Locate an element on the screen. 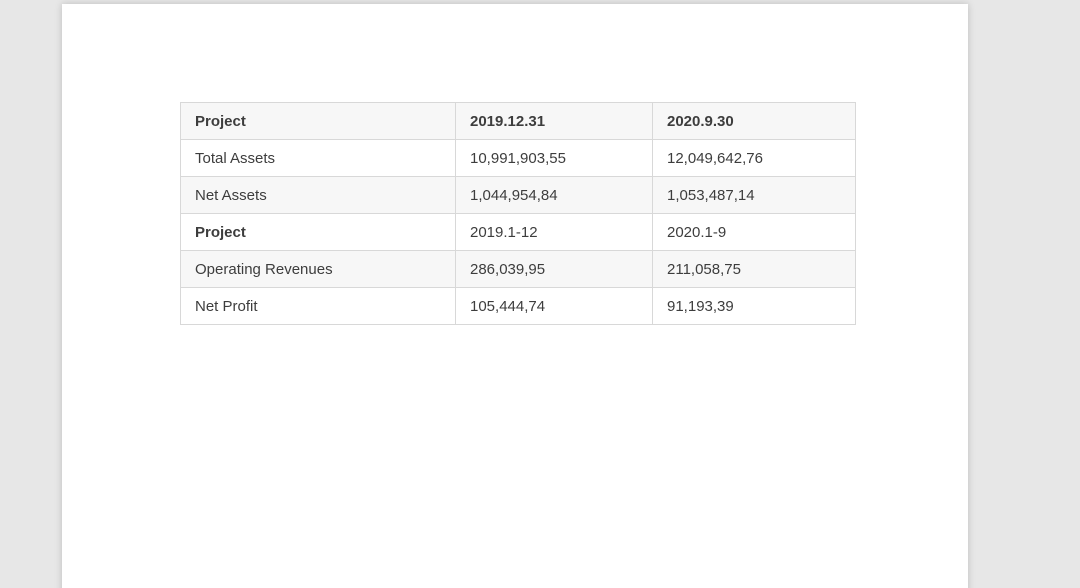 This screenshot has height=588, width=1080. row-label: Net Profit is located at coordinates (318, 306).